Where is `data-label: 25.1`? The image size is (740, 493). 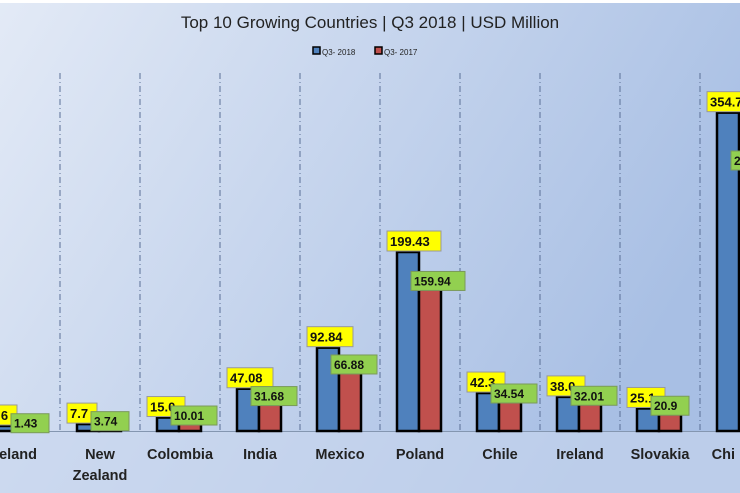 data-label: 25.1 is located at coordinates (642, 397).